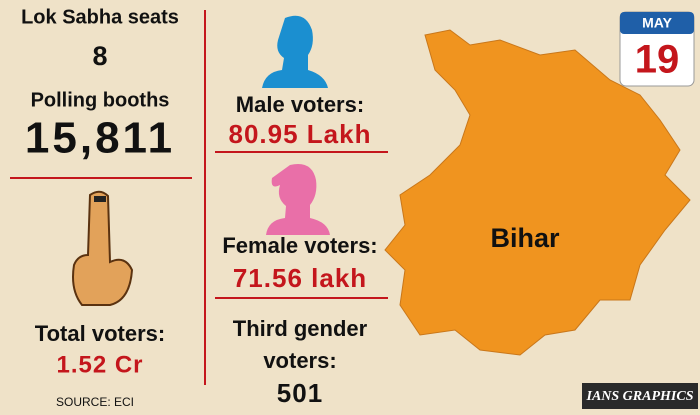 This screenshot has height=415, width=700. What do you see at coordinates (299, 360) in the screenshot?
I see `label: voters:` at bounding box center [299, 360].